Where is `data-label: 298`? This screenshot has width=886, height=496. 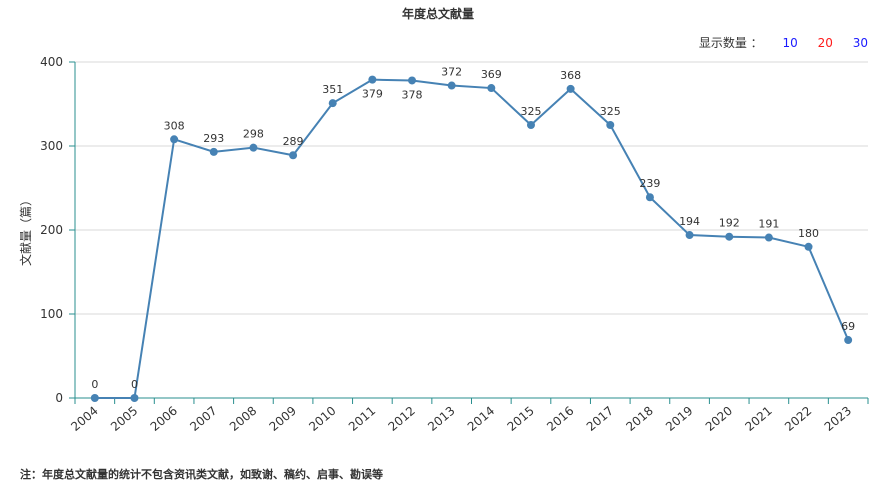
data-label: 298 is located at coordinates (253, 134).